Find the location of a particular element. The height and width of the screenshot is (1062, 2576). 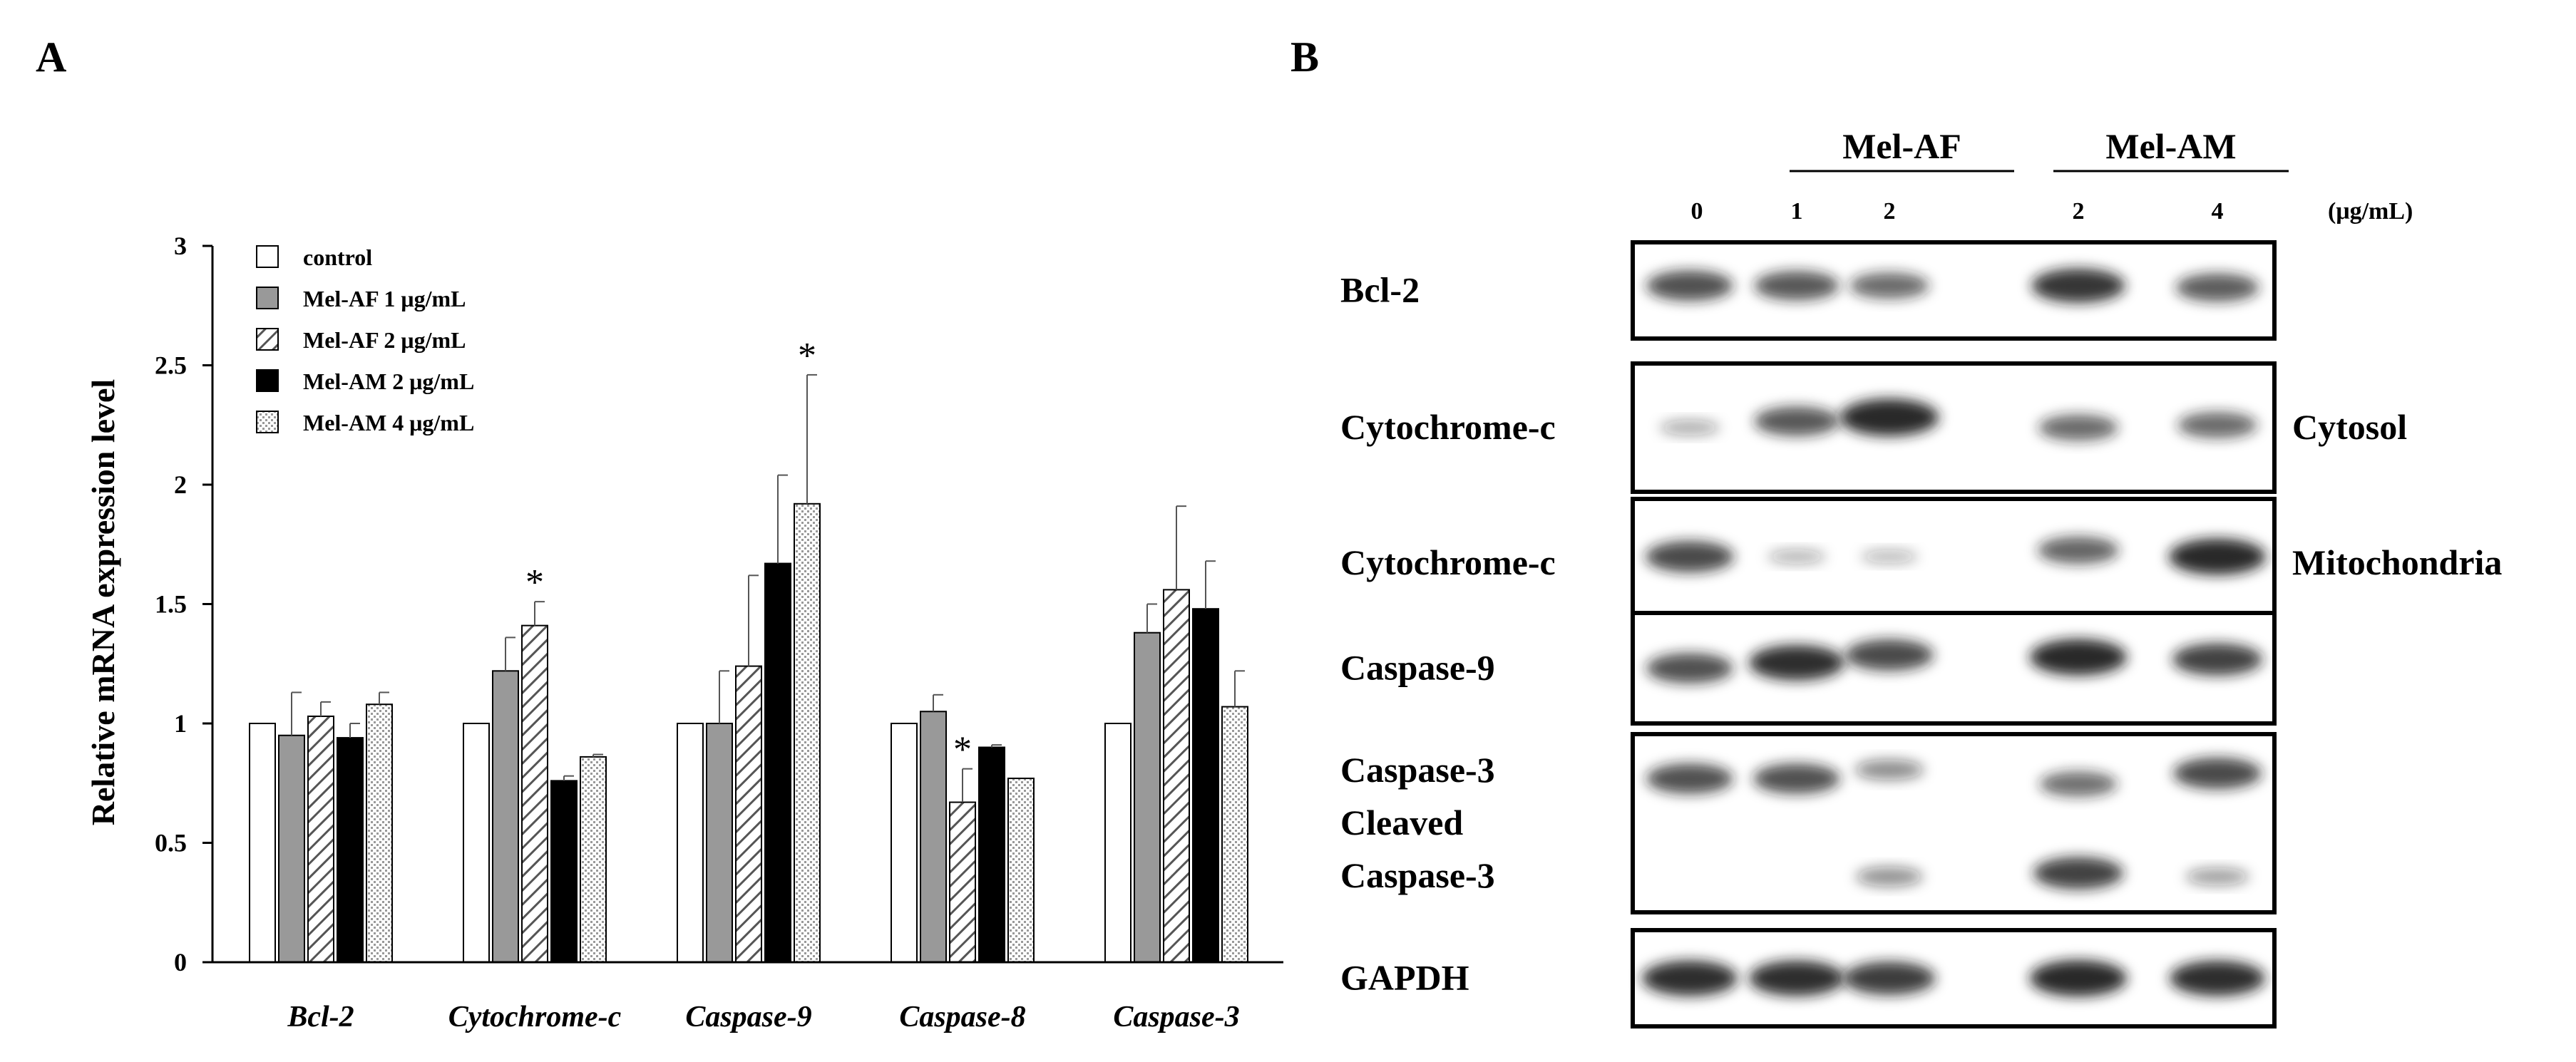

blot-row: Caspase-3 Cleaved Caspase-3 is located at coordinates (1808, 823).